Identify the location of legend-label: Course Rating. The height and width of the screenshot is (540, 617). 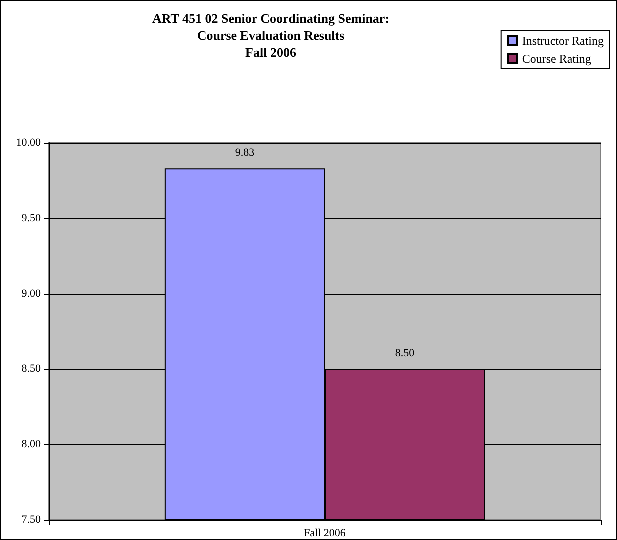
(557, 59).